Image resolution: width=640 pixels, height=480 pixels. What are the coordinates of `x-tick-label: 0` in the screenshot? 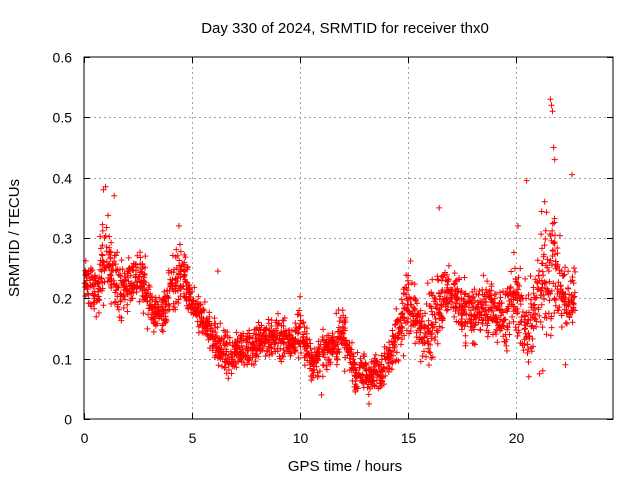 It's located at (85, 438).